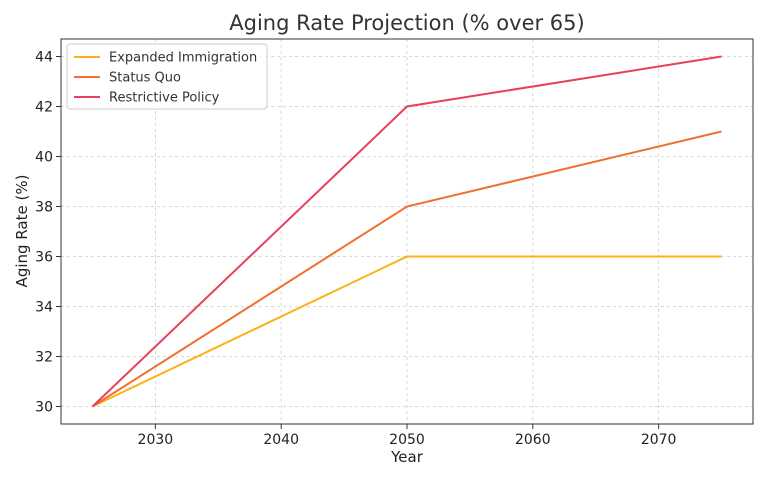 This screenshot has width=768, height=480. What do you see at coordinates (156, 440) in the screenshot?
I see `x-tick-label: 2030` at bounding box center [156, 440].